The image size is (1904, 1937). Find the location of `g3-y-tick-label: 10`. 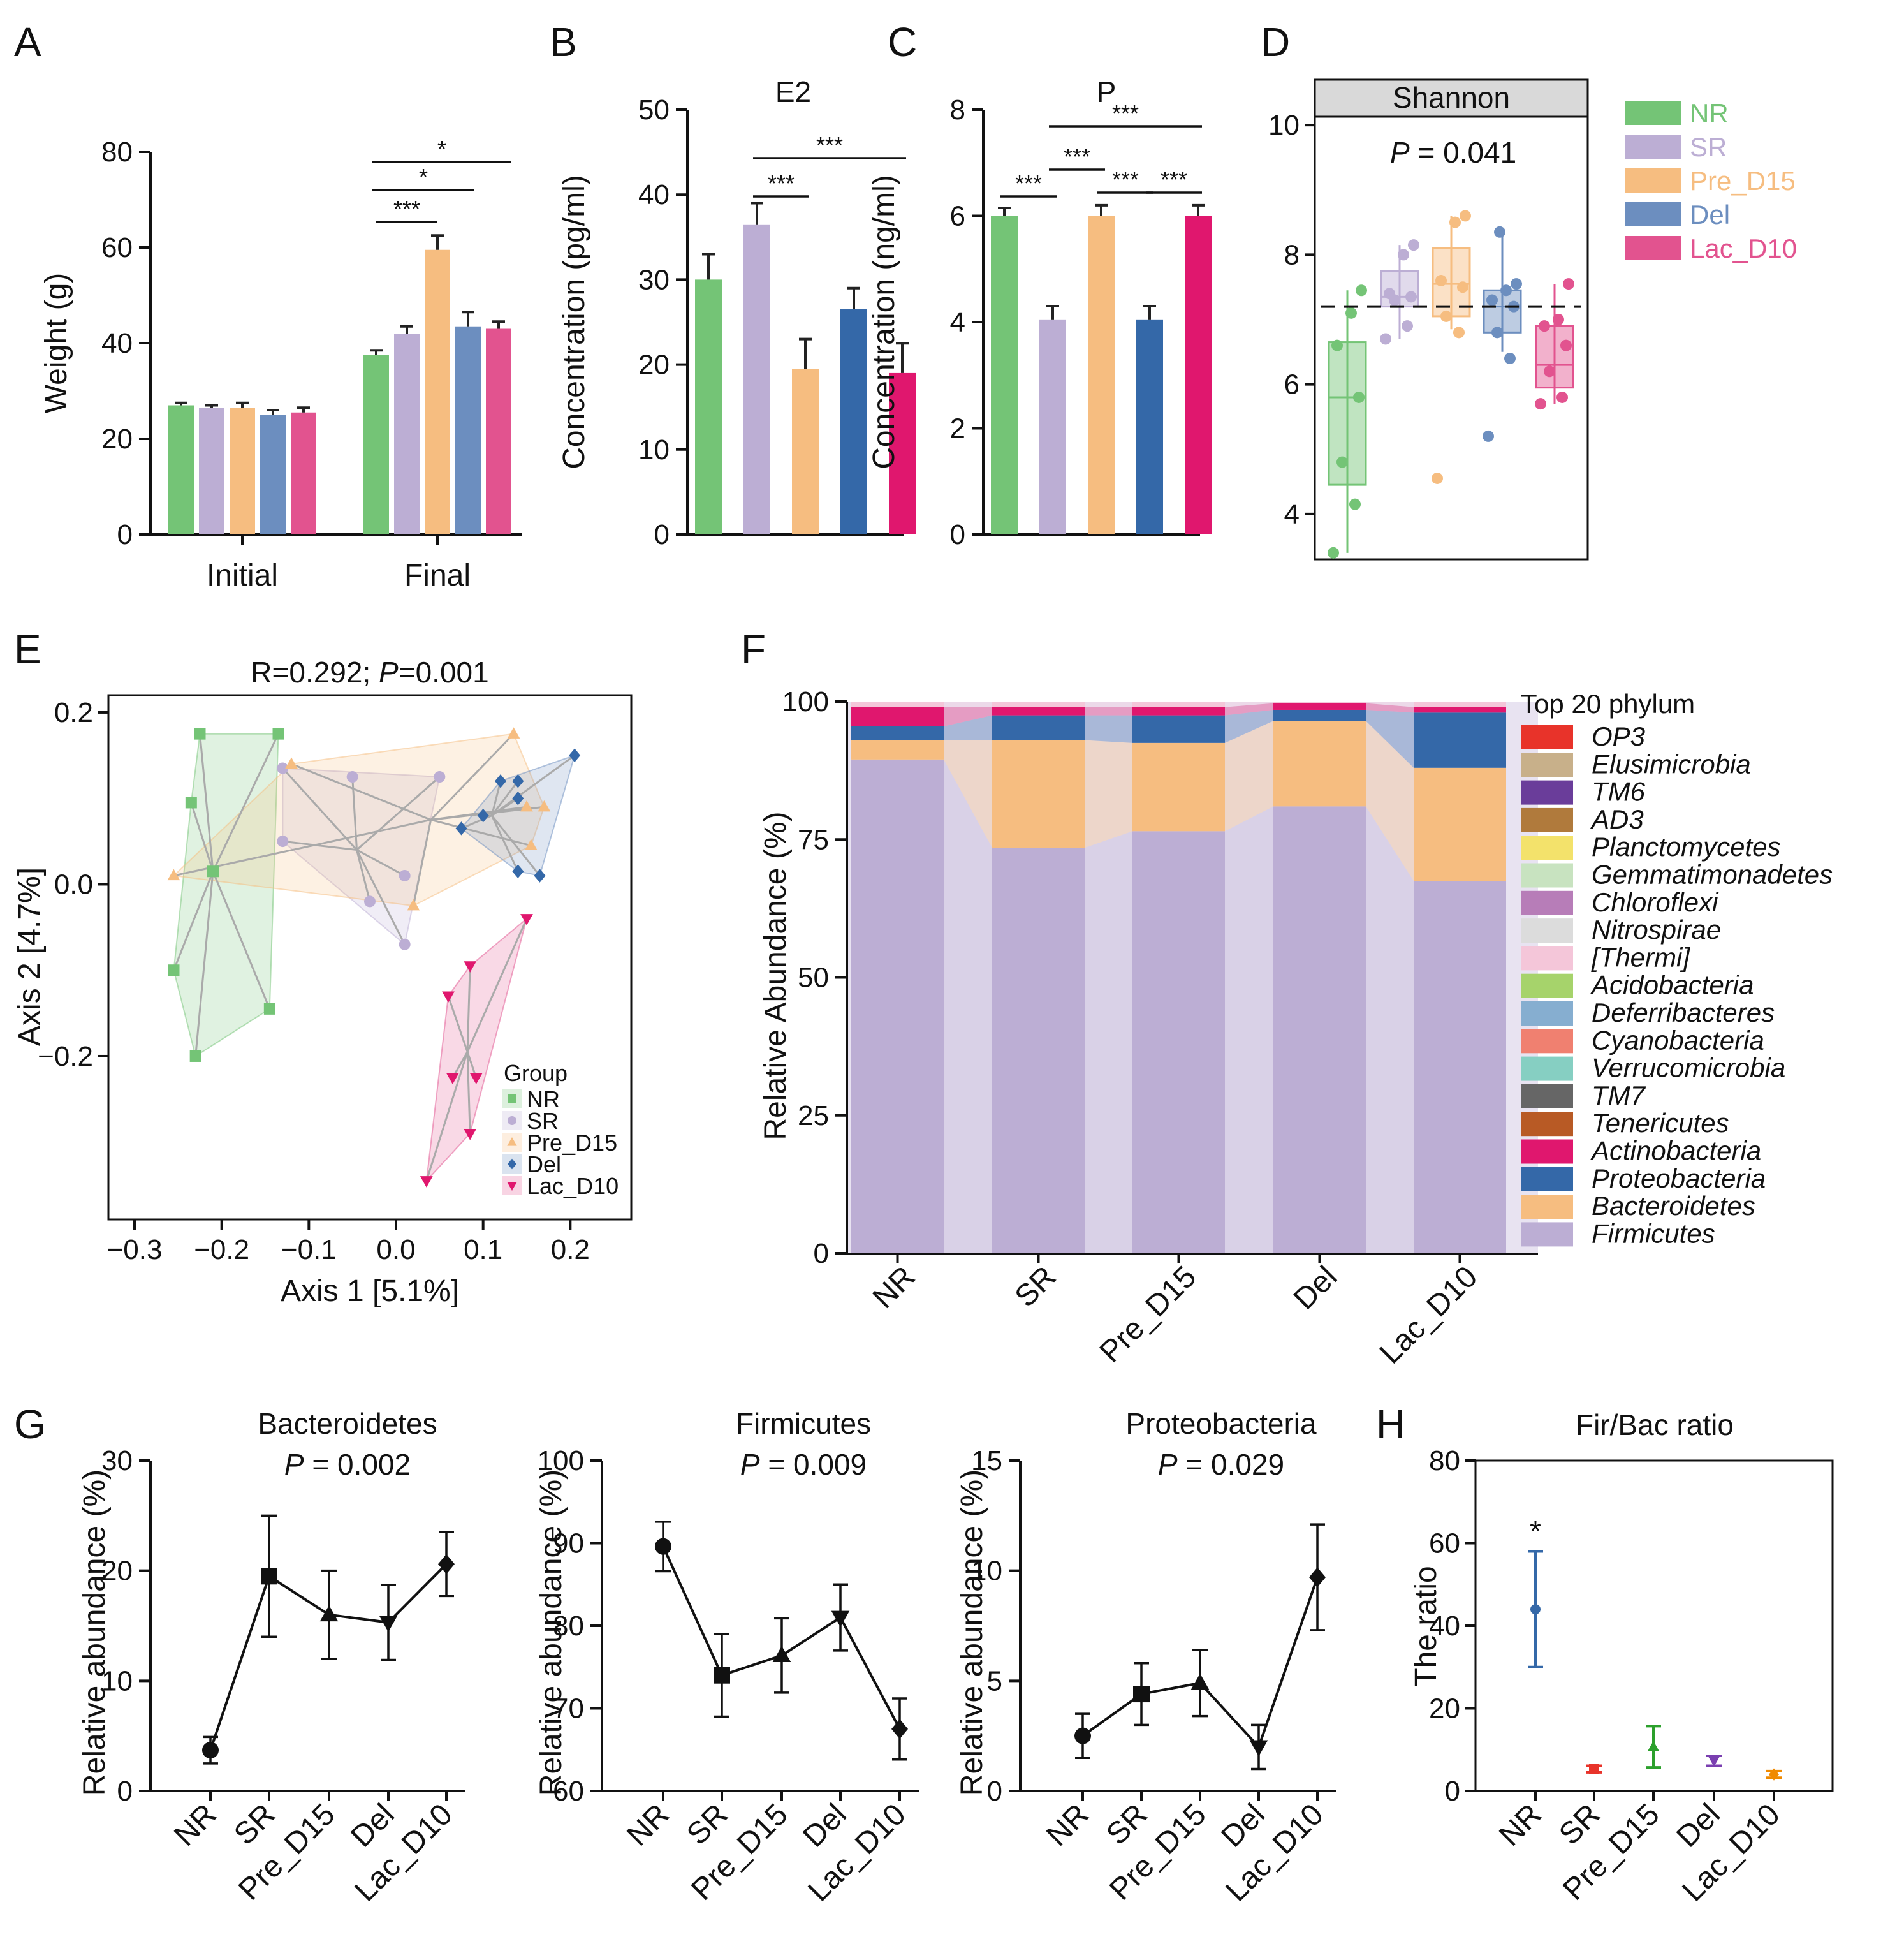

g3-y-tick-label: 10 is located at coordinates (986, 1571).